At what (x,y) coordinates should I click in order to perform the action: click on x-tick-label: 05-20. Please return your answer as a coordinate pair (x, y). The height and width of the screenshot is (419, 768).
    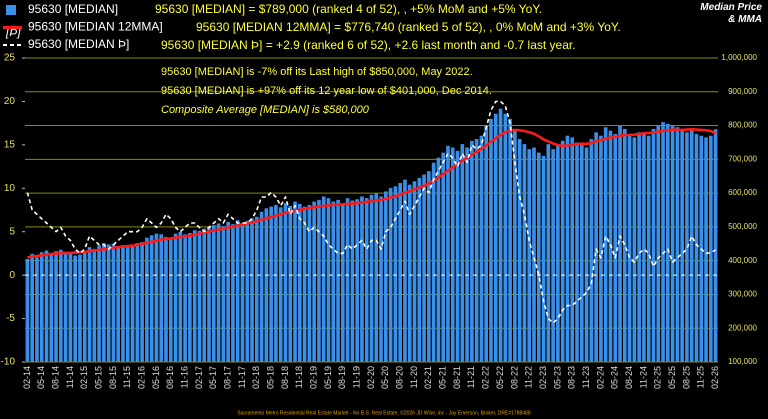
    Looking at the image, I should click on (385, 377).